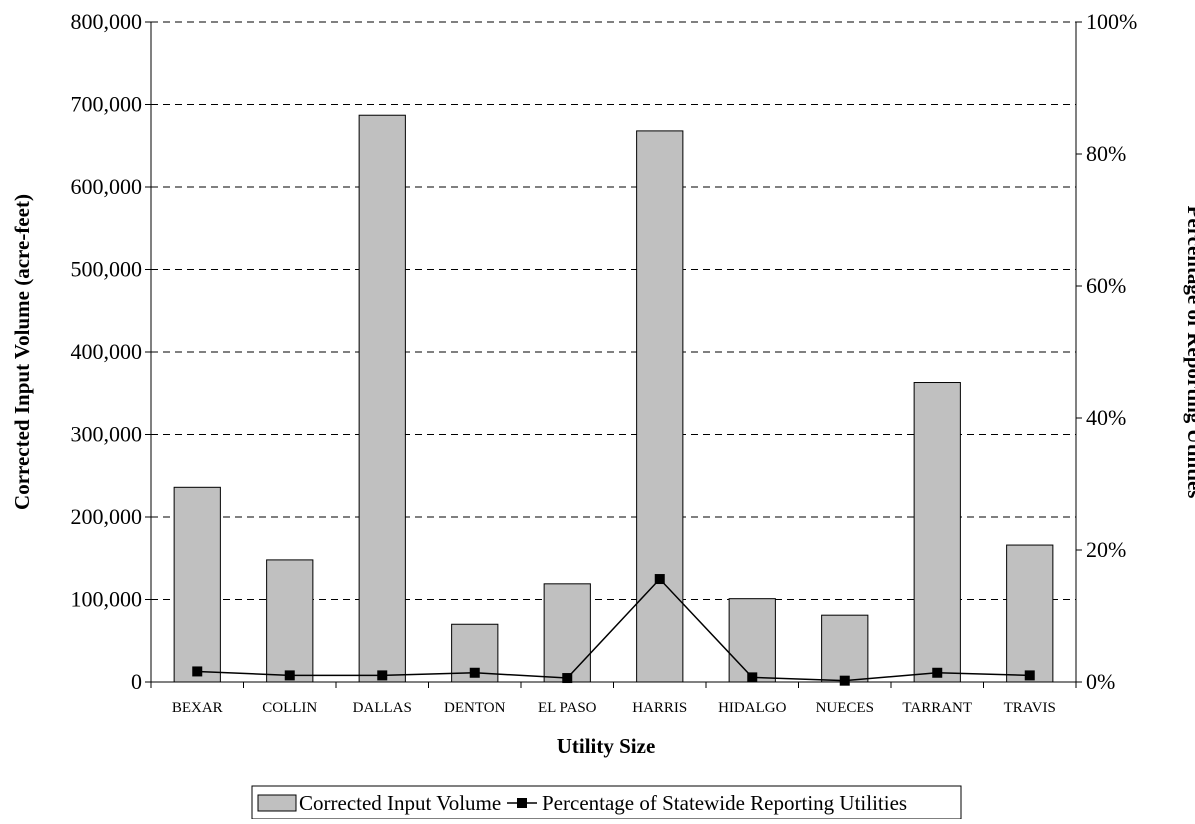  I want to click on legend-label-bar: Corrected Input Volume, so click(400, 803).